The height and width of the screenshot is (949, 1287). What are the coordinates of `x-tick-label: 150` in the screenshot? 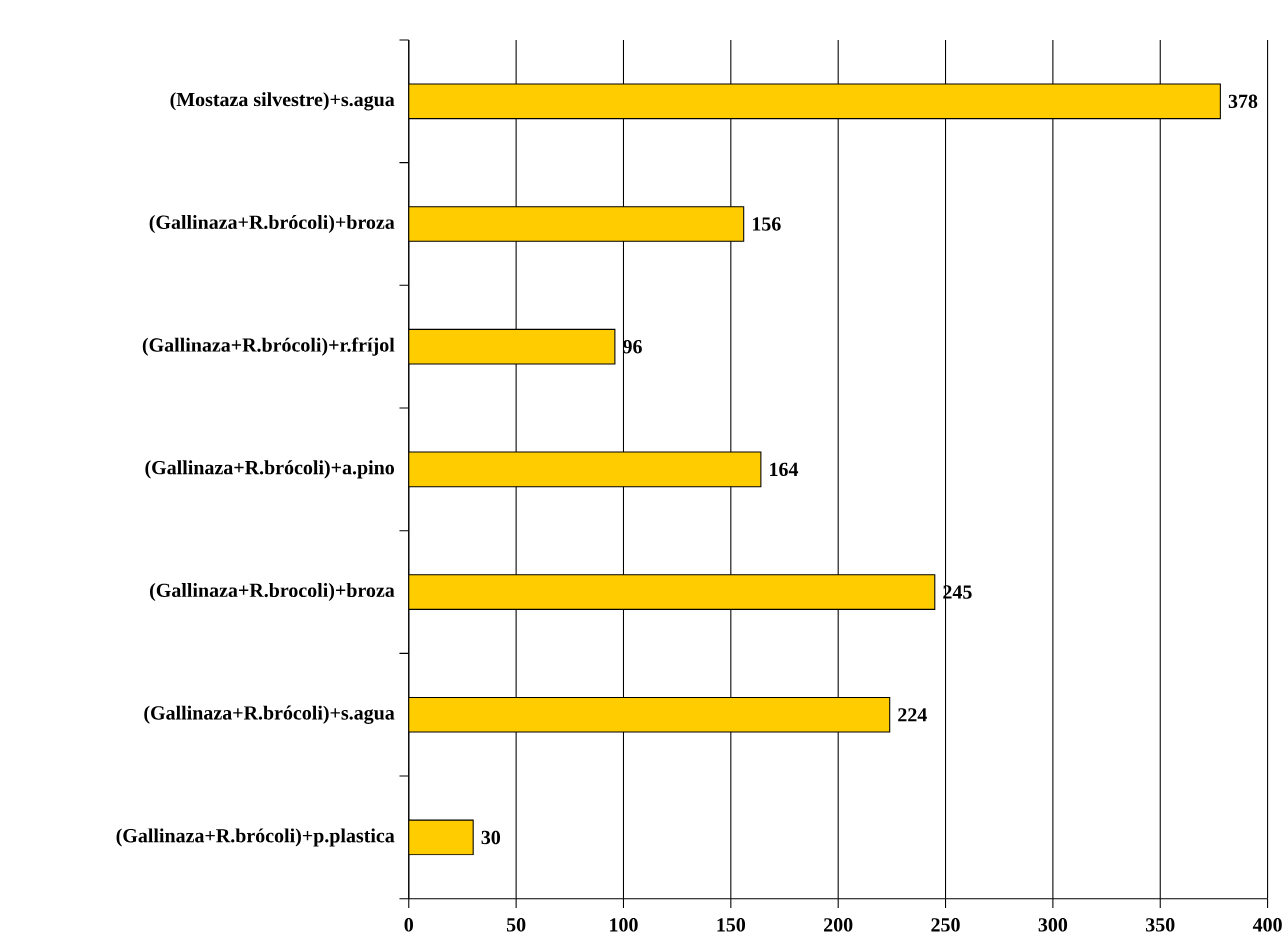 It's located at (731, 924).